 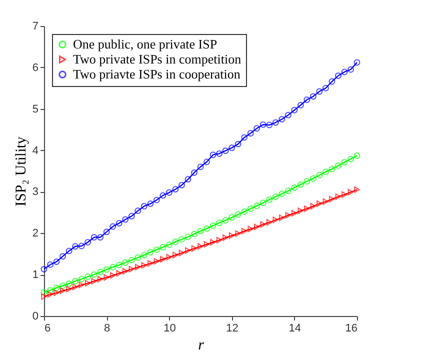 I want to click on y-tick-label: 2, so click(x=35, y=234).